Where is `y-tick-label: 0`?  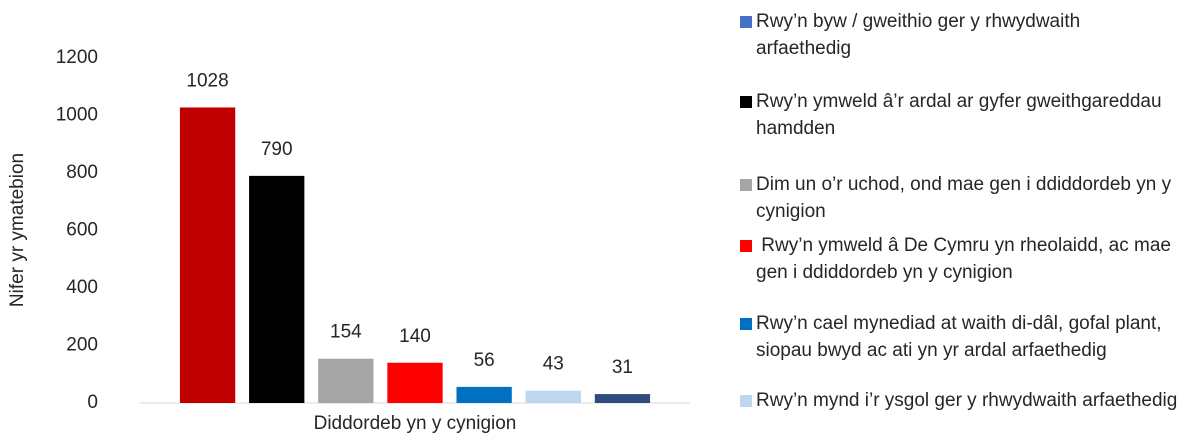
y-tick-label: 0 is located at coordinates (92, 402).